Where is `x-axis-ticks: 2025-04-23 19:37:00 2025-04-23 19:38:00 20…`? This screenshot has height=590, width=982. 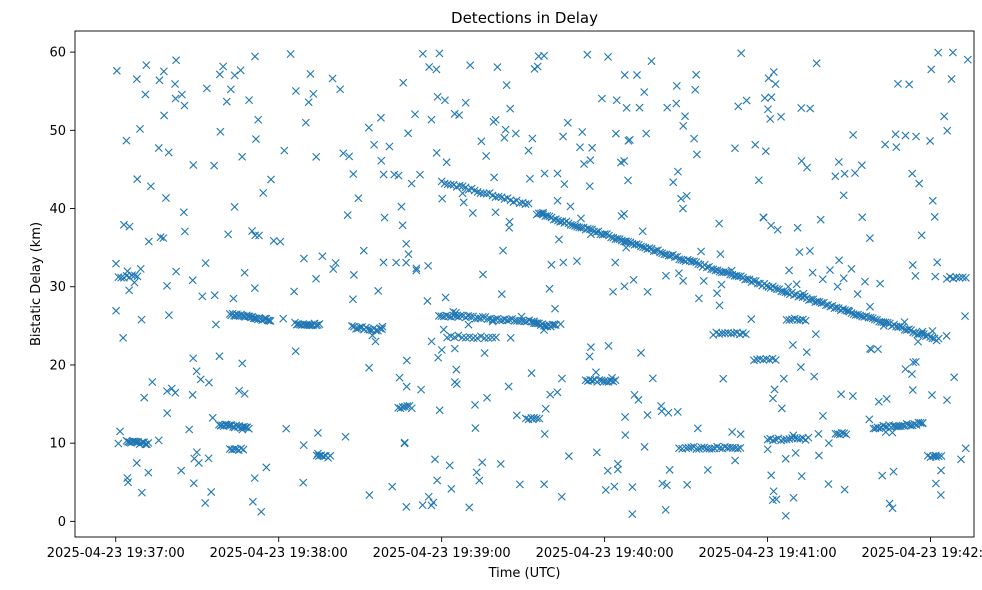 x-axis-ticks: 2025-04-23 19:37:00 2025-04-23 19:38:00 20… is located at coordinates (514, 549).